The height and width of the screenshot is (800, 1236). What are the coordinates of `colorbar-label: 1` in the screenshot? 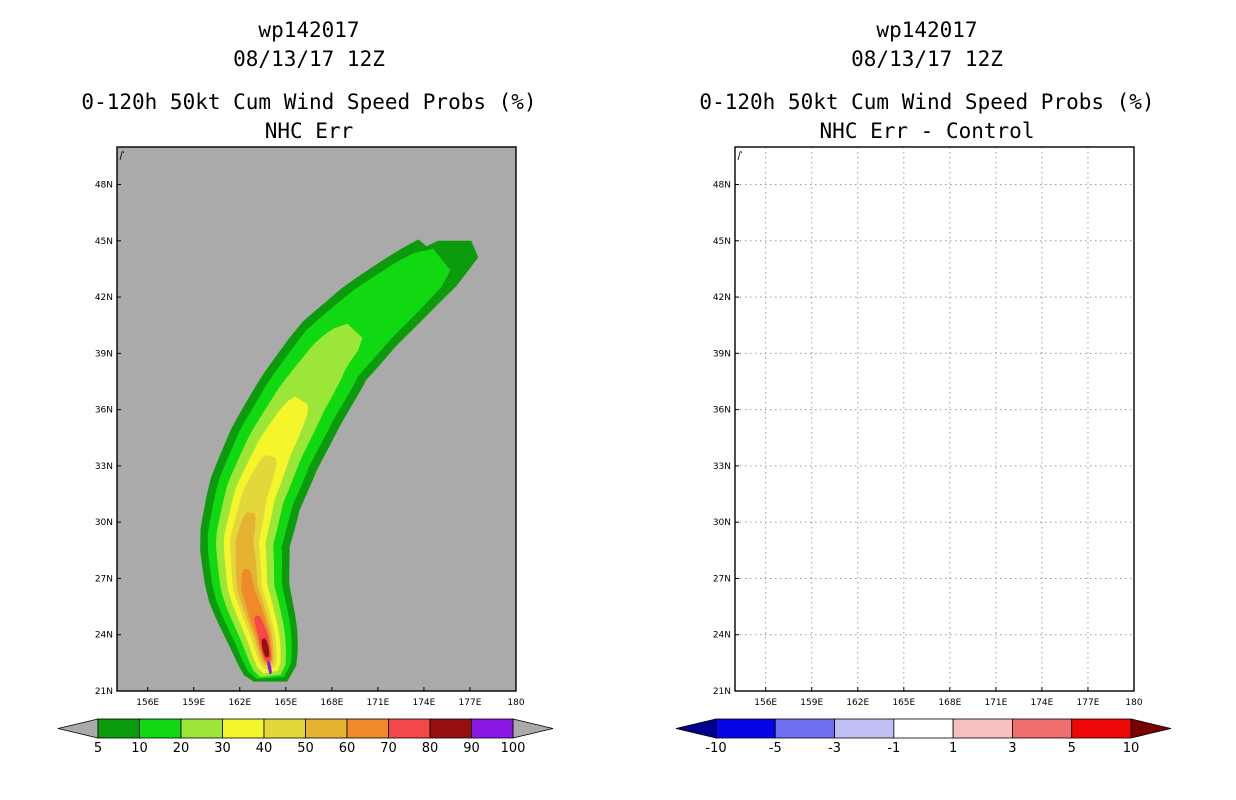 It's located at (953, 748).